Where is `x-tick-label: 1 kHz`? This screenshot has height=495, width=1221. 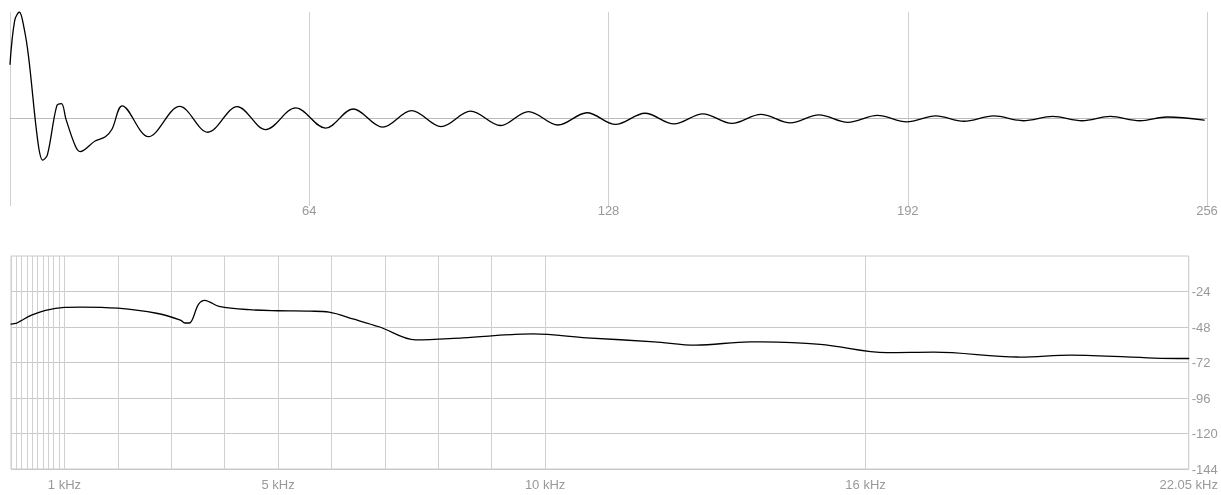
x-tick-label: 1 kHz is located at coordinates (64, 484).